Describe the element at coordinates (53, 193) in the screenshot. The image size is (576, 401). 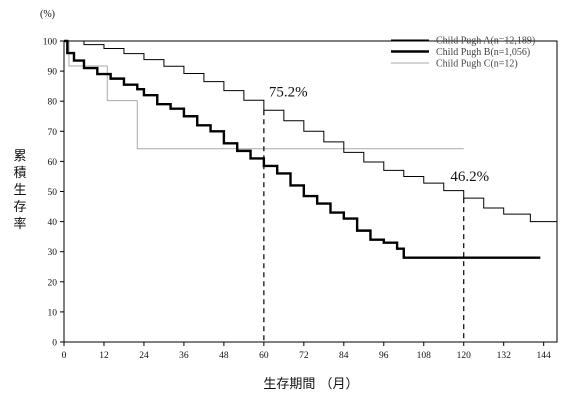
I see `y-tick-label: 50` at that location.